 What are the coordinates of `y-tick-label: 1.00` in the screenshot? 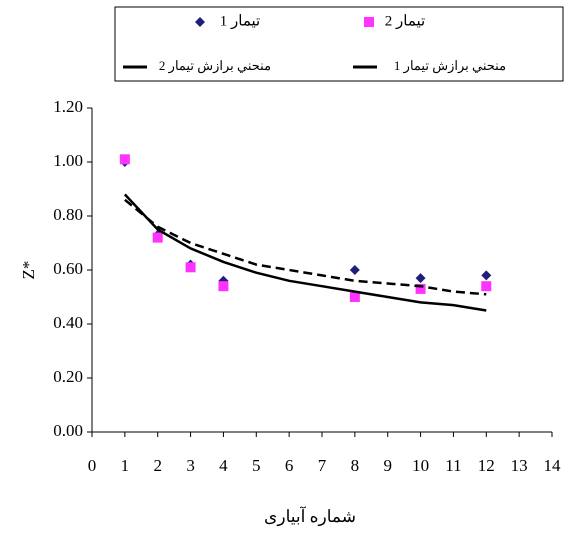 It's located at (68, 160).